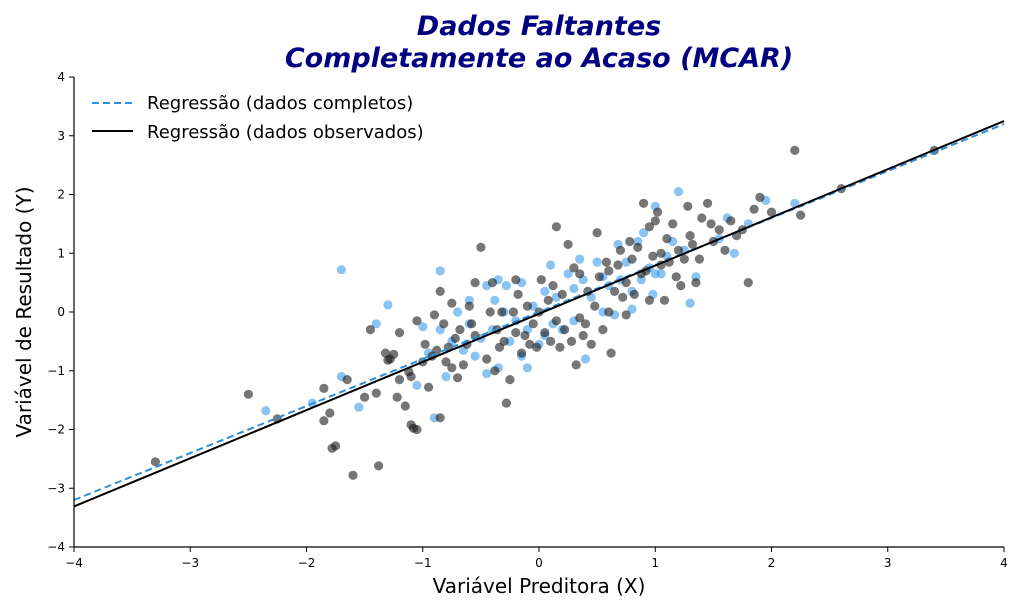 This screenshot has height=614, width=1024. What do you see at coordinates (56, 547) in the screenshot?
I see `y-tick-label: −4` at bounding box center [56, 547].